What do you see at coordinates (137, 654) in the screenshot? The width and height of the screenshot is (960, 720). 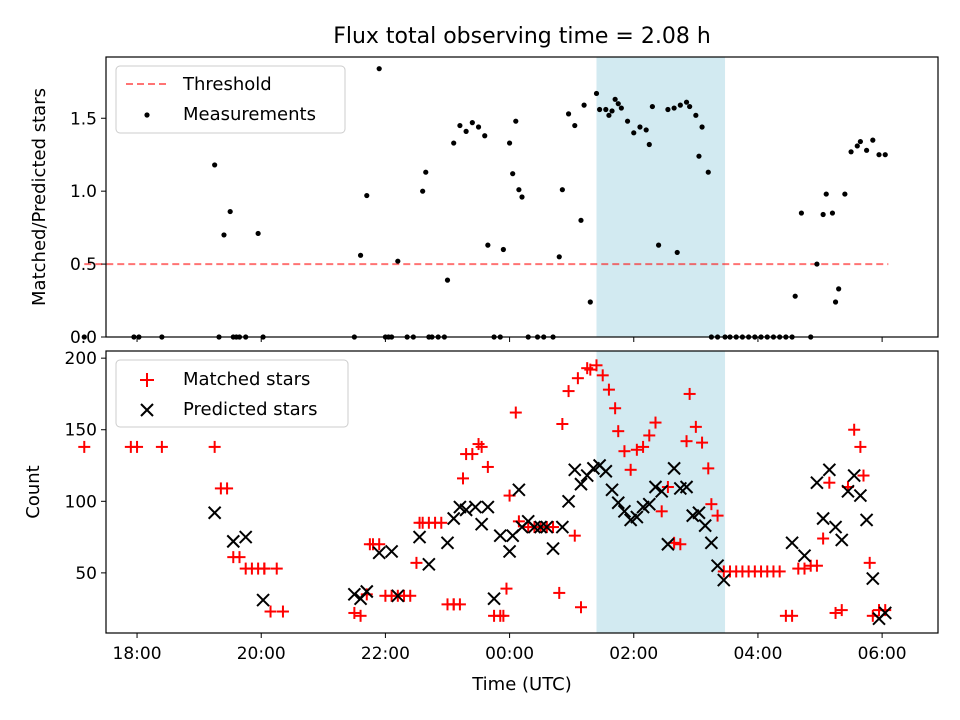 I see `x-tick-label: 18:00` at bounding box center [137, 654].